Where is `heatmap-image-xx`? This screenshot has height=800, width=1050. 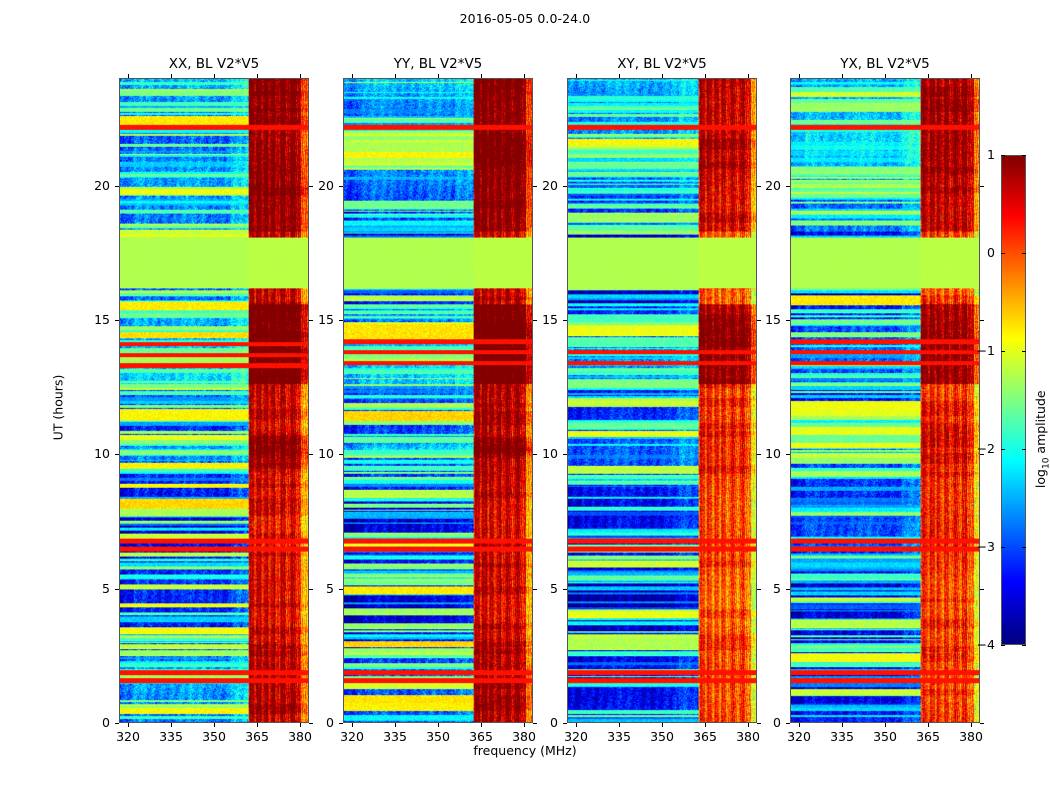 heatmap-image-xx is located at coordinates (214, 400).